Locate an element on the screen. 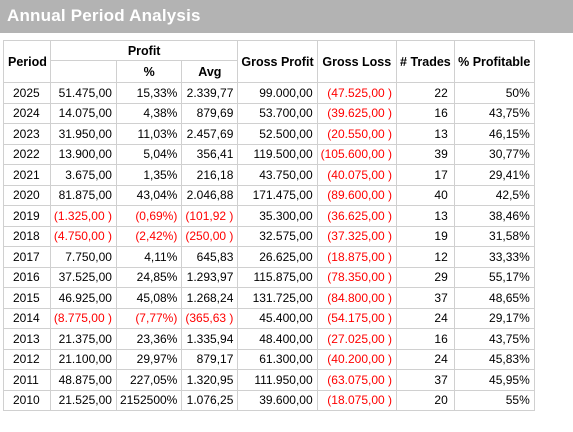 The width and height of the screenshot is (573, 432). profit-avg-cell: (101,92 ) is located at coordinates (210, 216).